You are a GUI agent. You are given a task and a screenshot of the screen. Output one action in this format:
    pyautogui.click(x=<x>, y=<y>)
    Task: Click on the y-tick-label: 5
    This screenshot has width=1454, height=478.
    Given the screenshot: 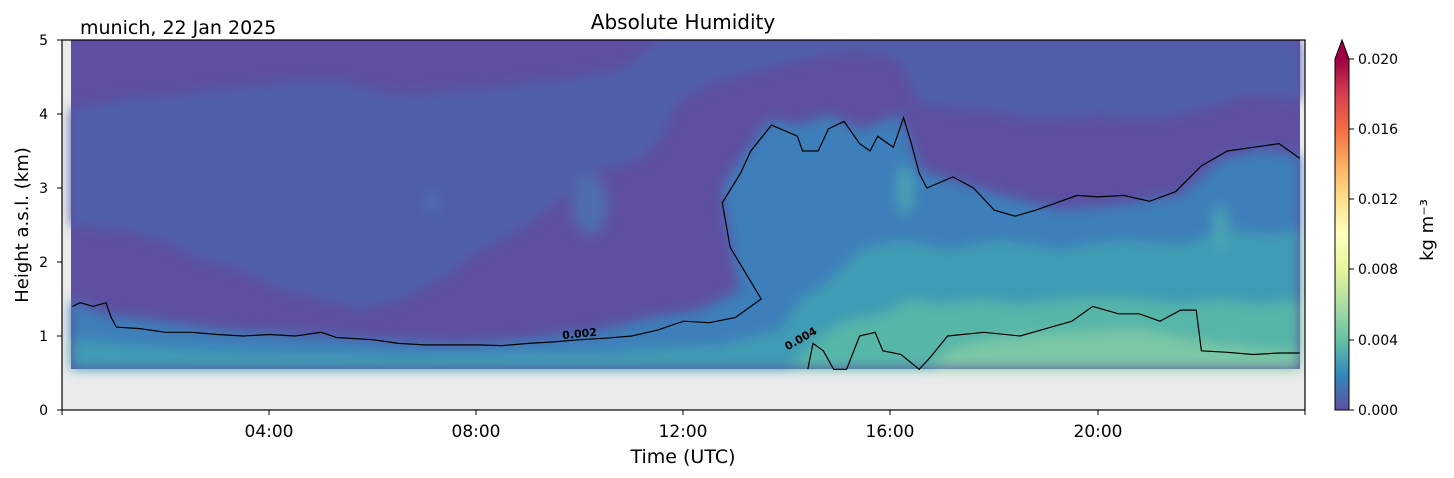 What is the action you would take?
    pyautogui.click(x=43, y=41)
    